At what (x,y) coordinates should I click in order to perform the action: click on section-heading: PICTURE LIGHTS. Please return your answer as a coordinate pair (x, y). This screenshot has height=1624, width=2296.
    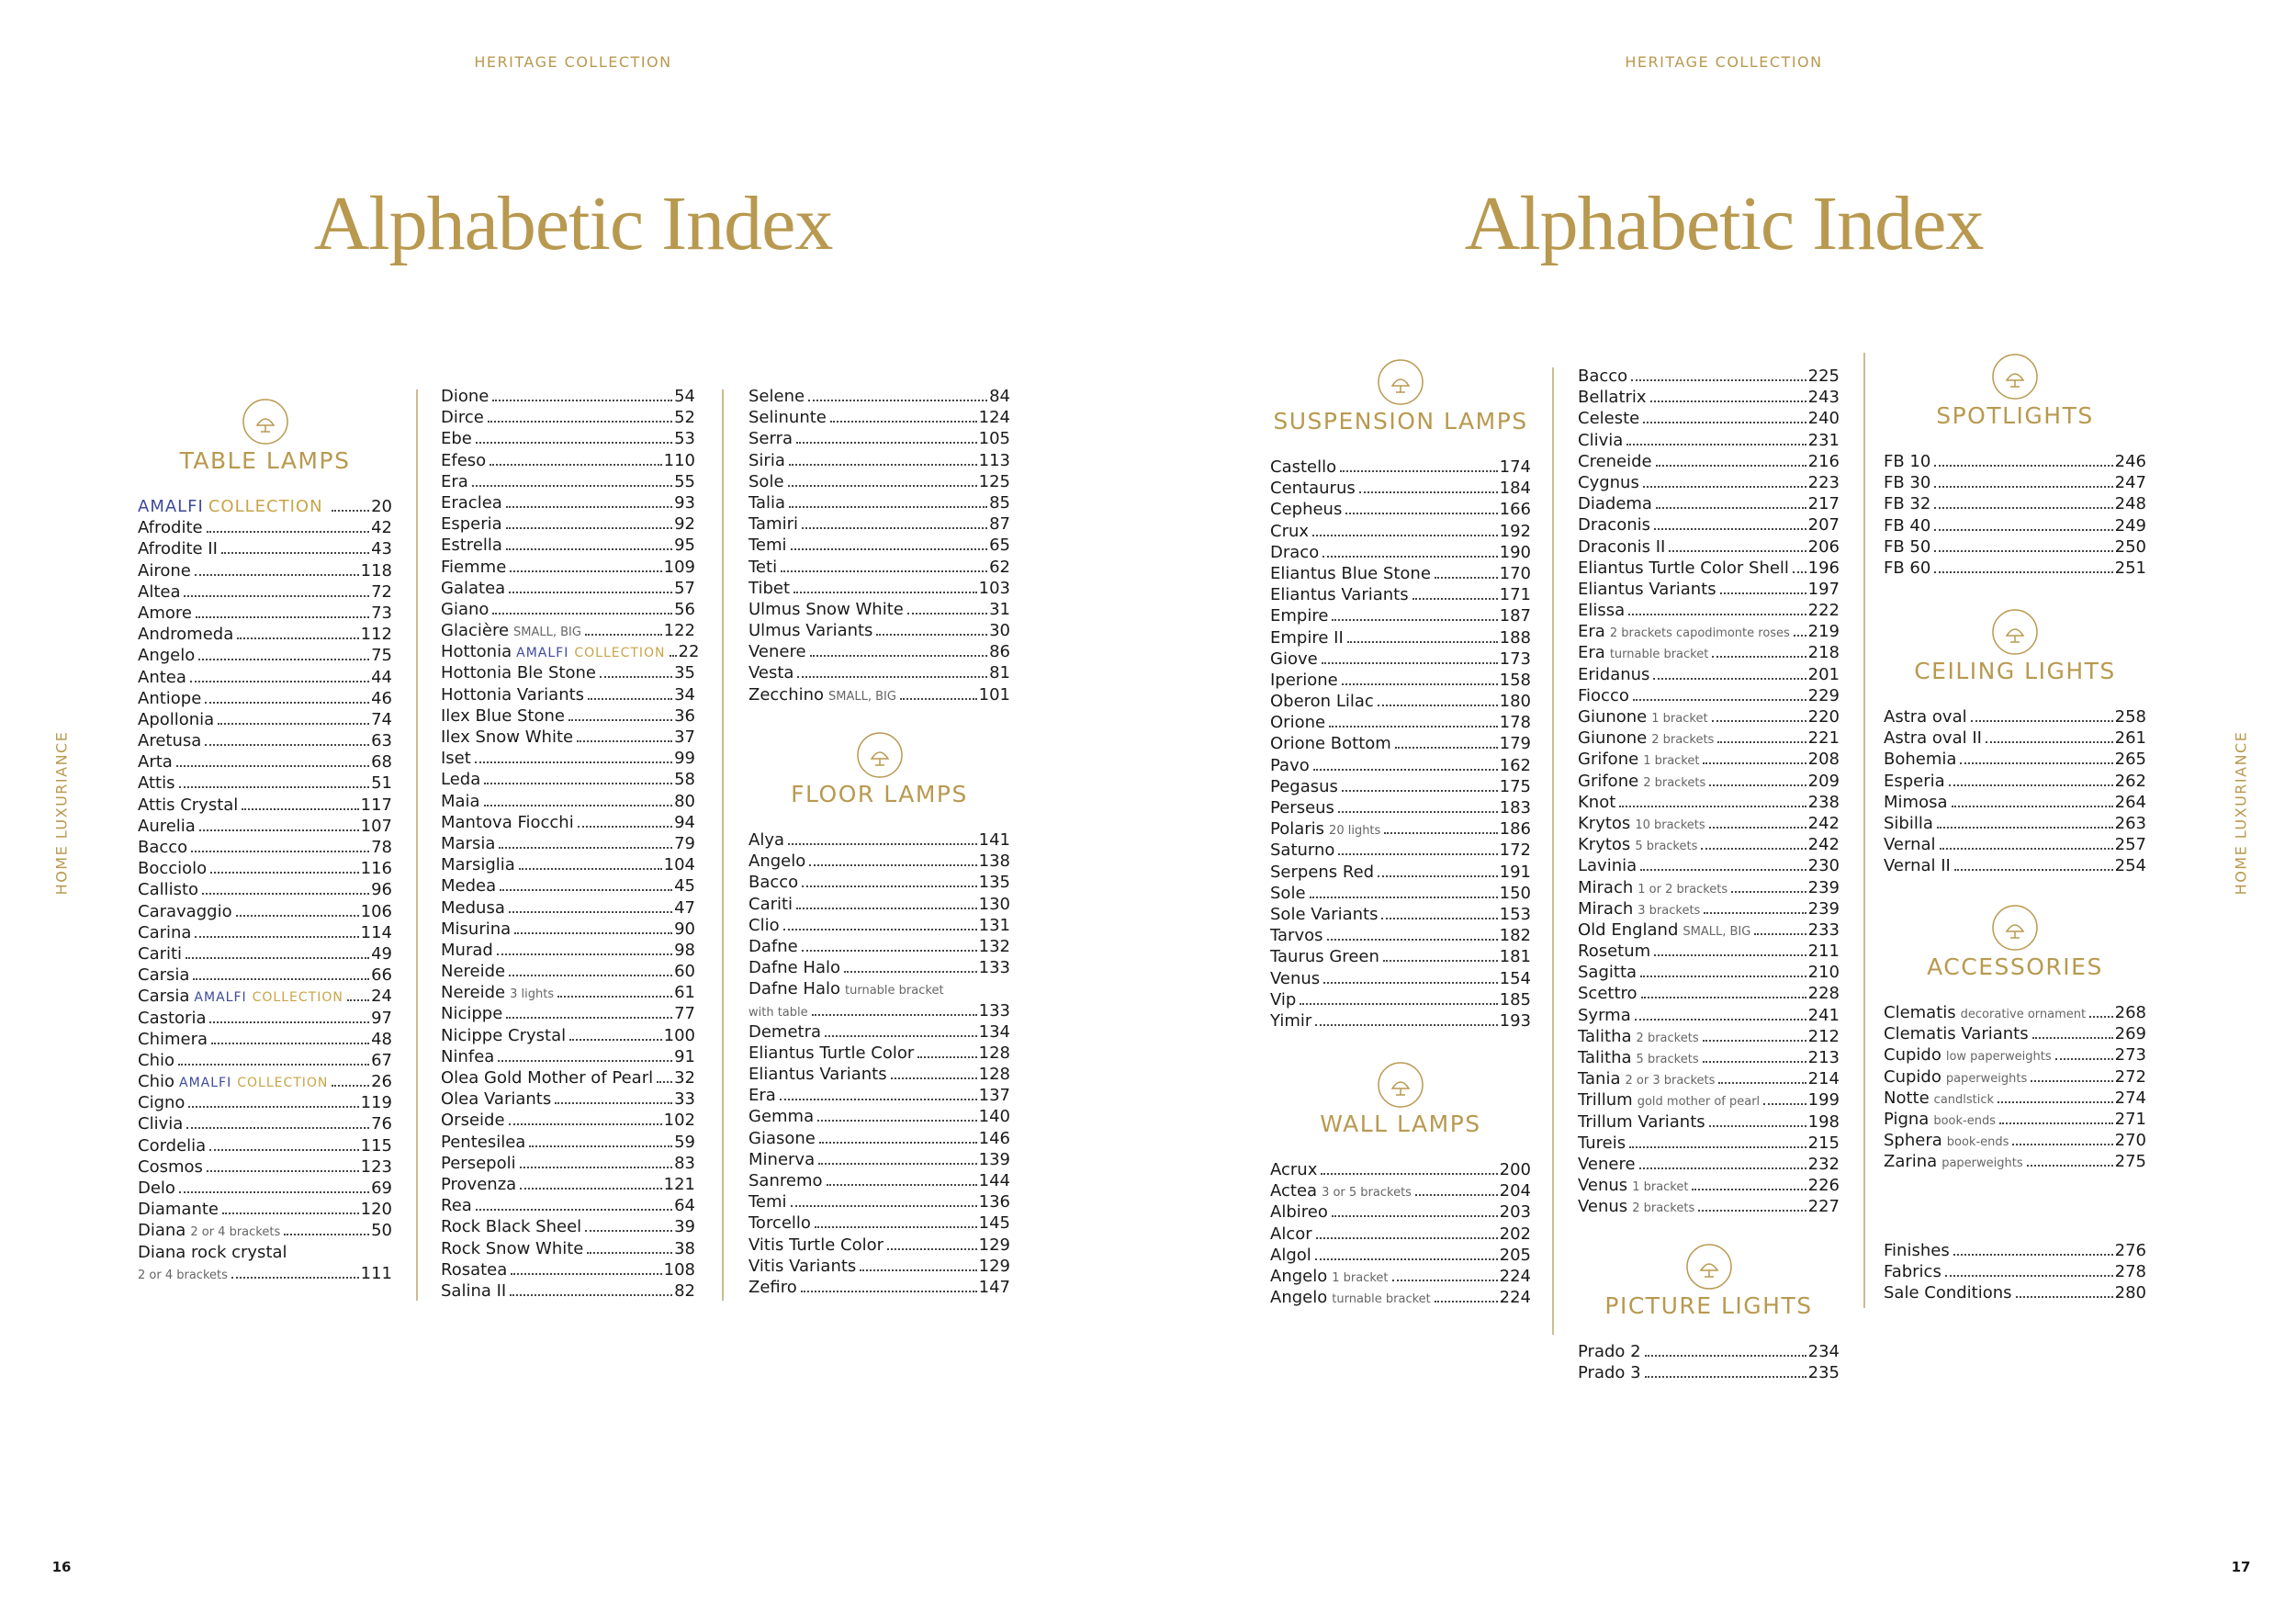
    Looking at the image, I should click on (1708, 1305).